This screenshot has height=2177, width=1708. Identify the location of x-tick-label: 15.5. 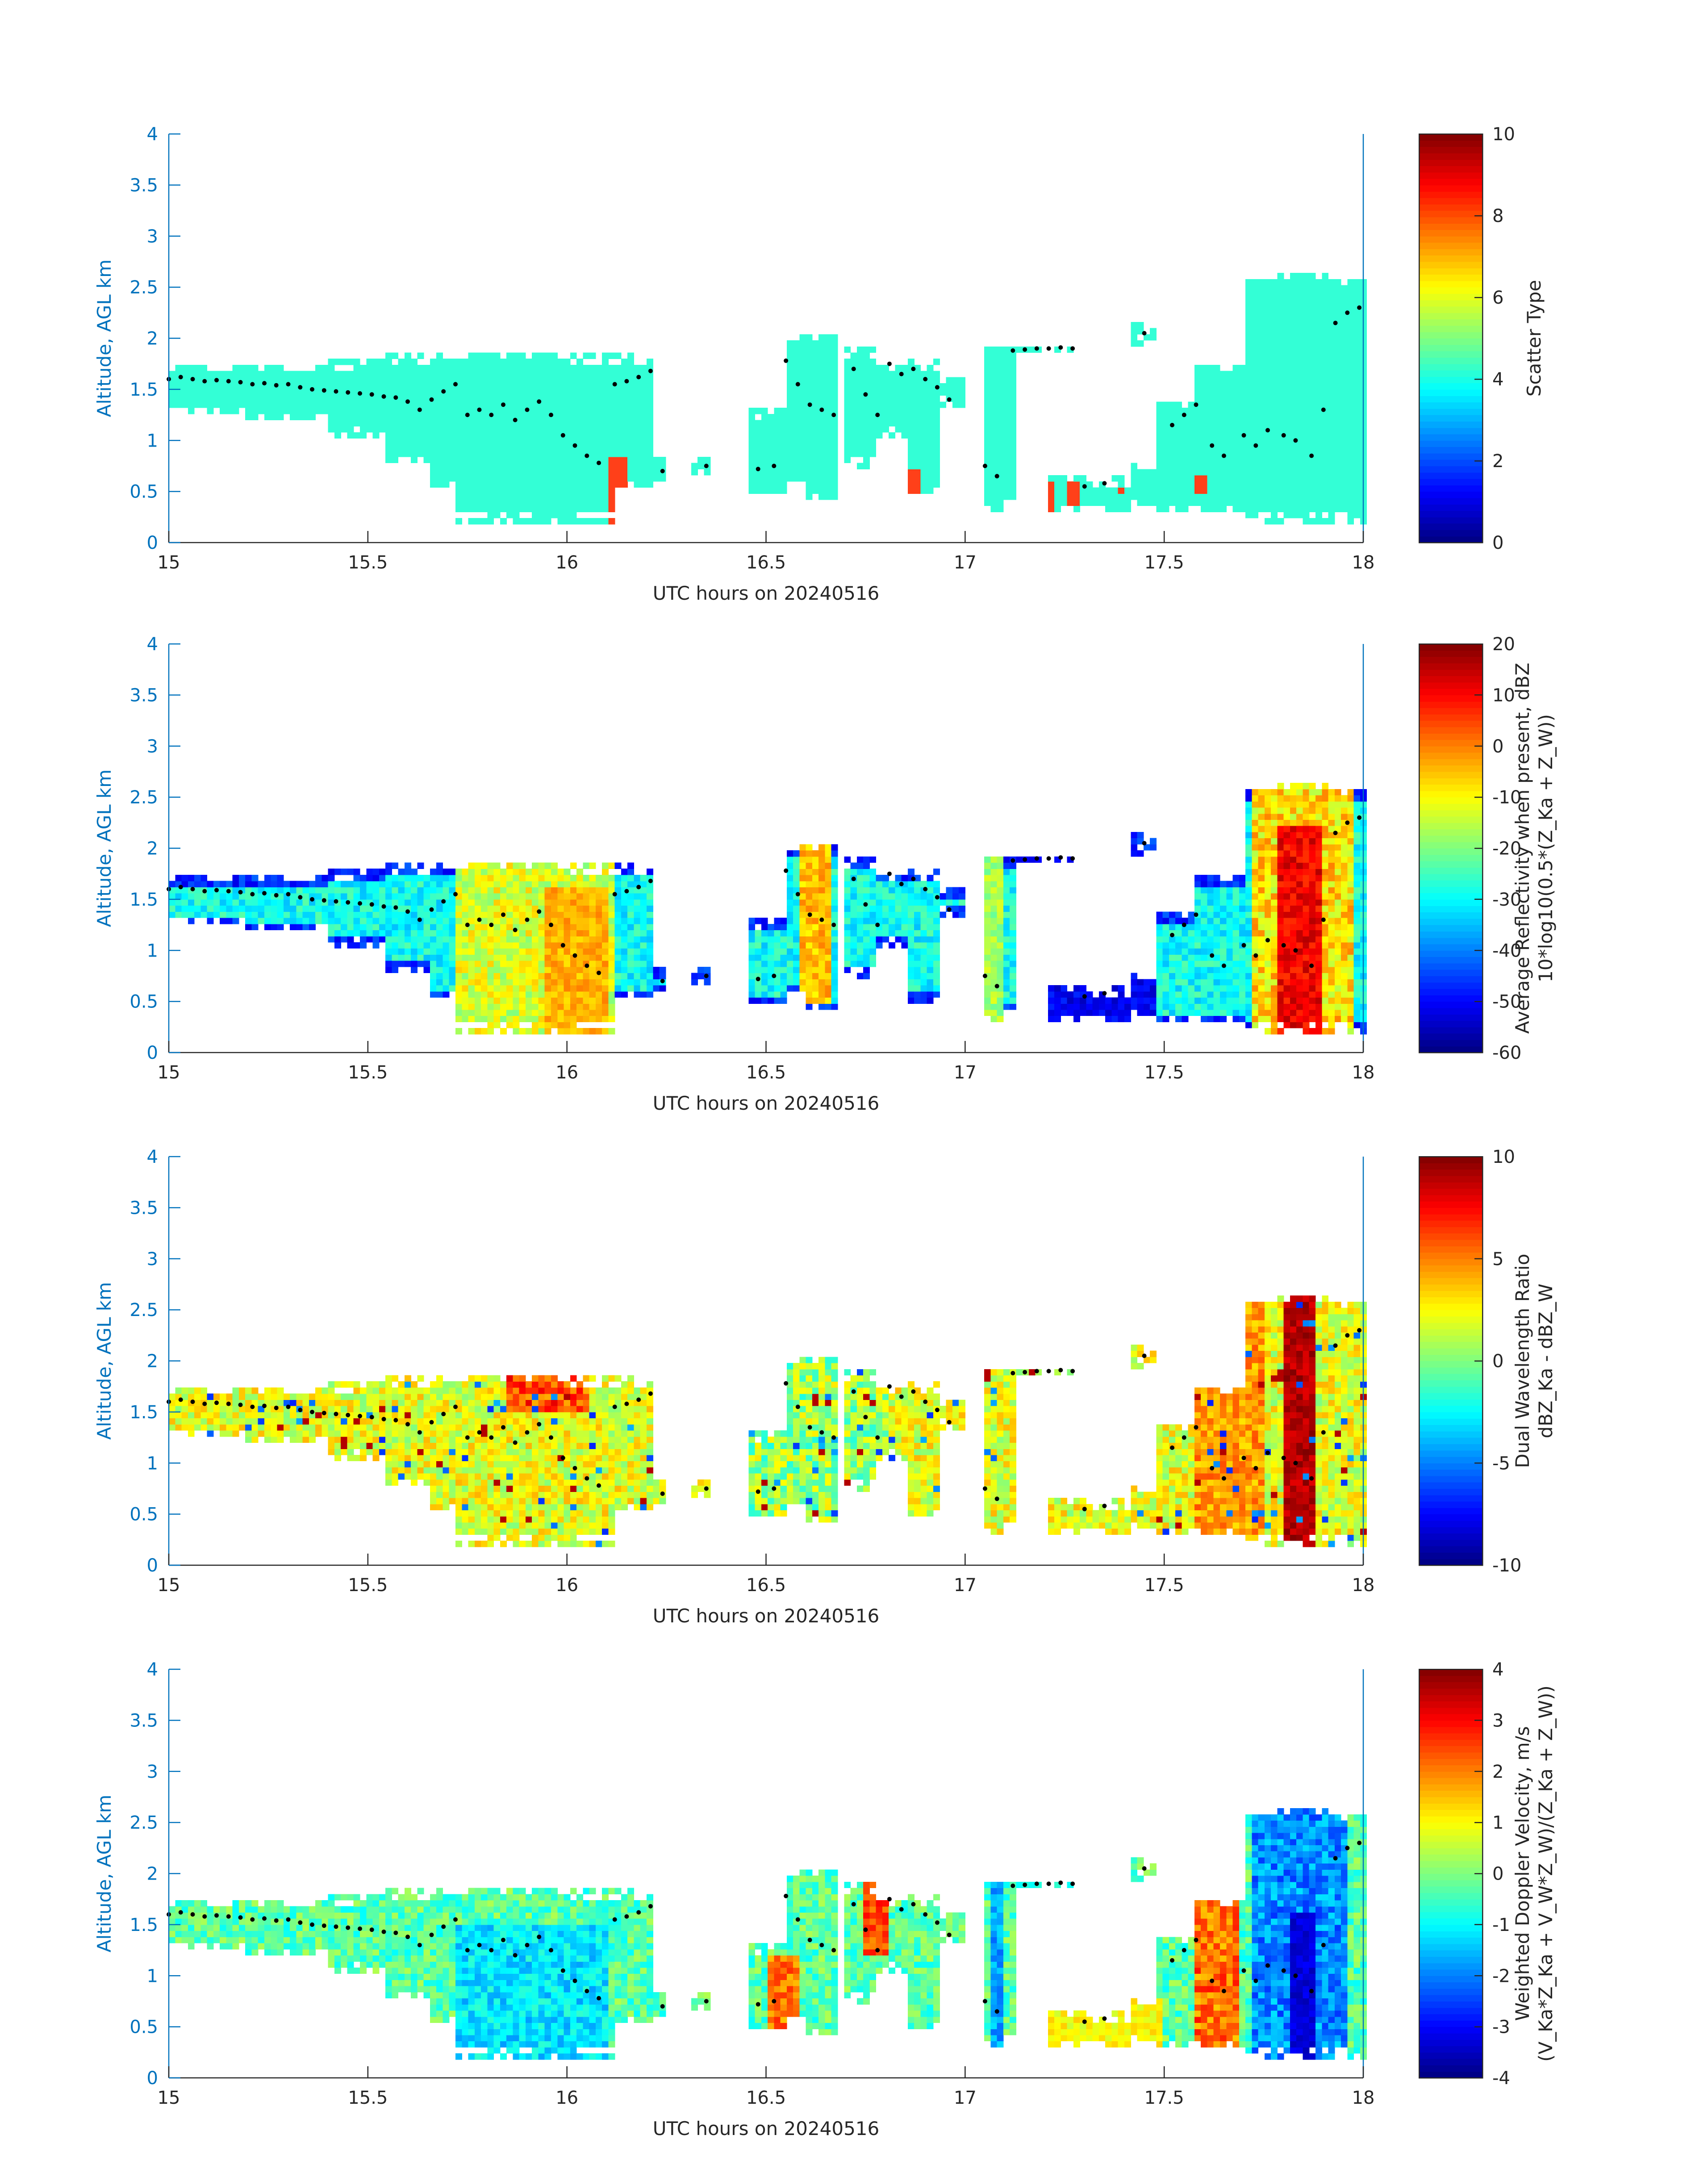
(368, 562).